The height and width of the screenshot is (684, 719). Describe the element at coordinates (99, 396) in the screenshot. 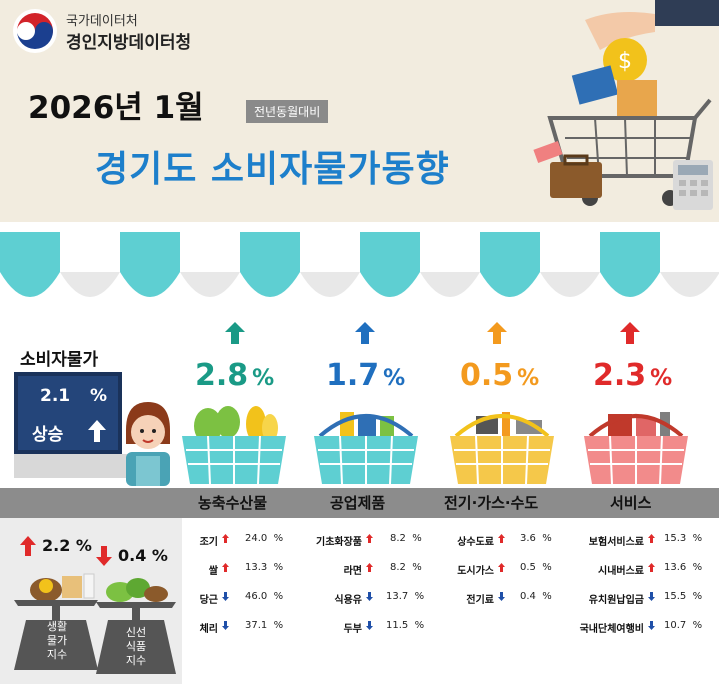

I see `cpi-unit: %` at that location.